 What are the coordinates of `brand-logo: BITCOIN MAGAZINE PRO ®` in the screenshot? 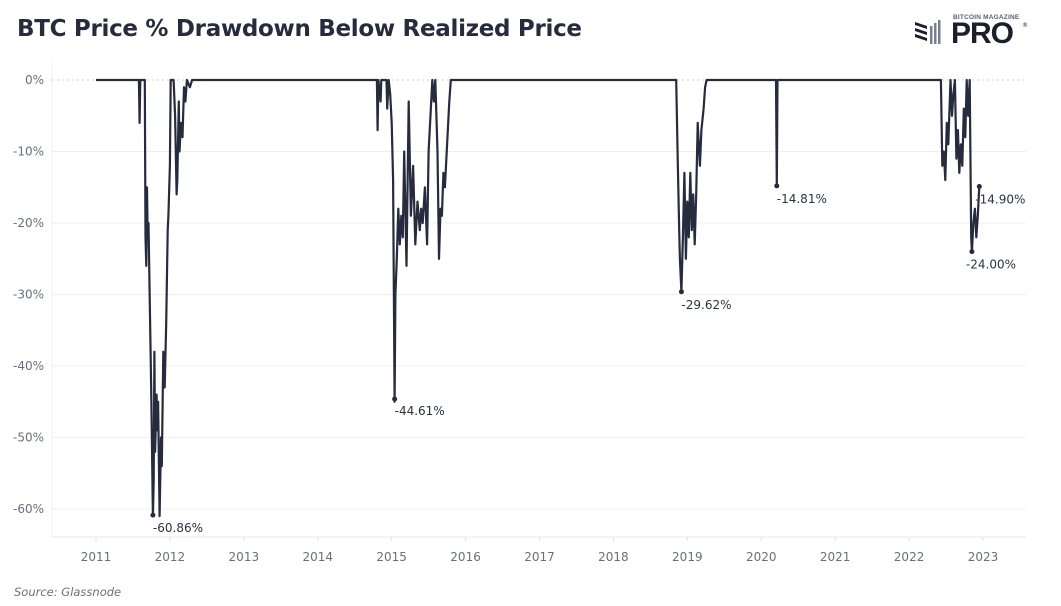 It's located at (975, 32).